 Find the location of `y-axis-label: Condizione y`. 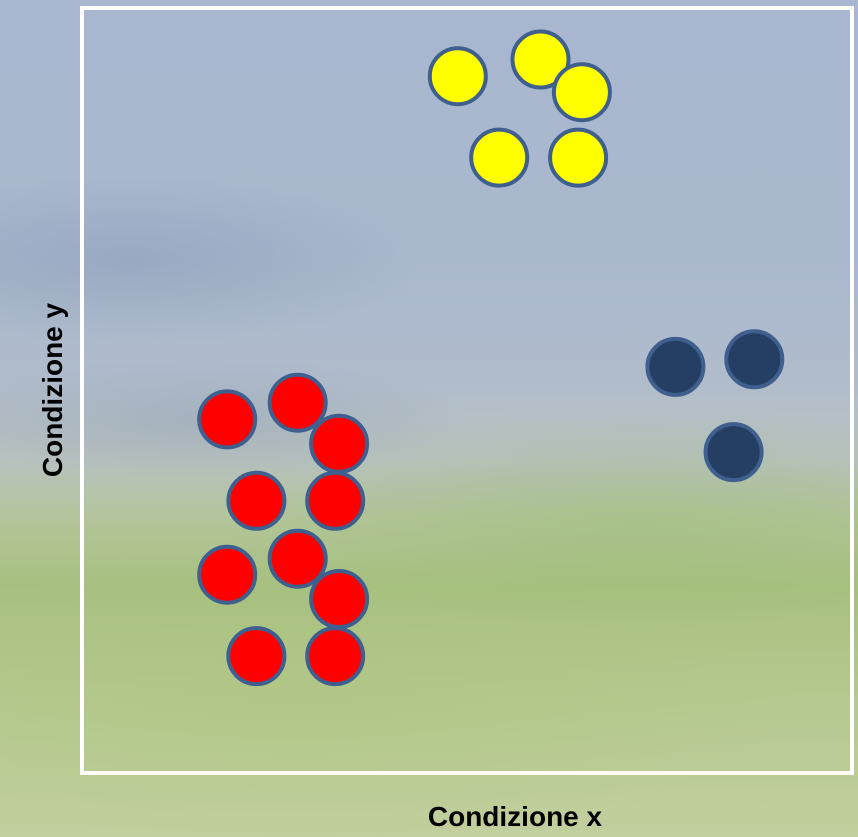

y-axis-label: Condizione y is located at coordinates (52, 389).